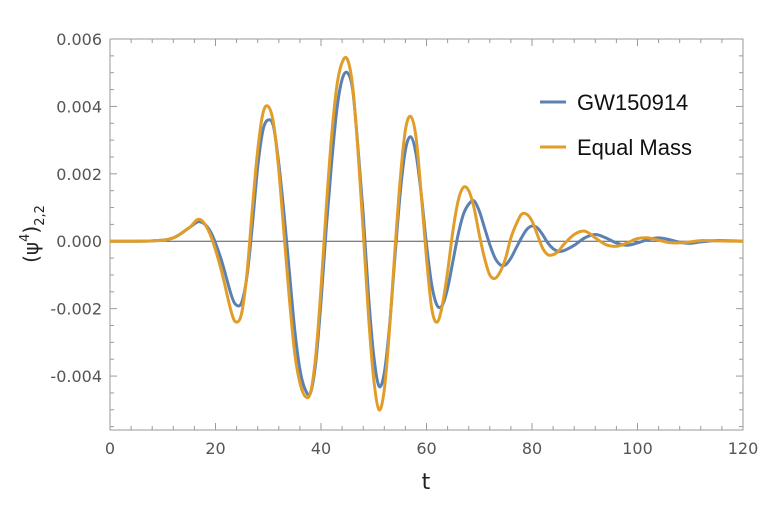 This screenshot has width=764, height=516. I want to click on y-tick-label: -0.004, so click(76, 376).